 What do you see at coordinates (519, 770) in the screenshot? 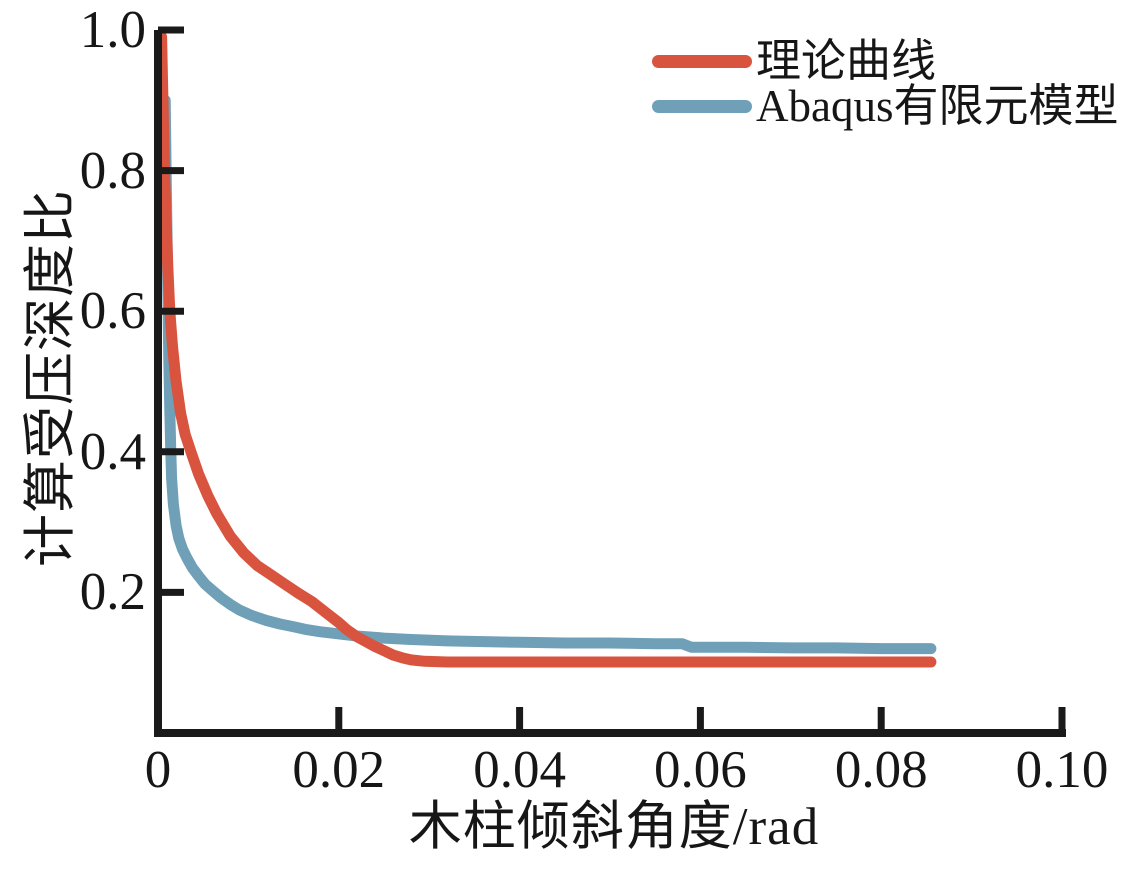
I see `x-tick-label: 0.04` at bounding box center [519, 770].